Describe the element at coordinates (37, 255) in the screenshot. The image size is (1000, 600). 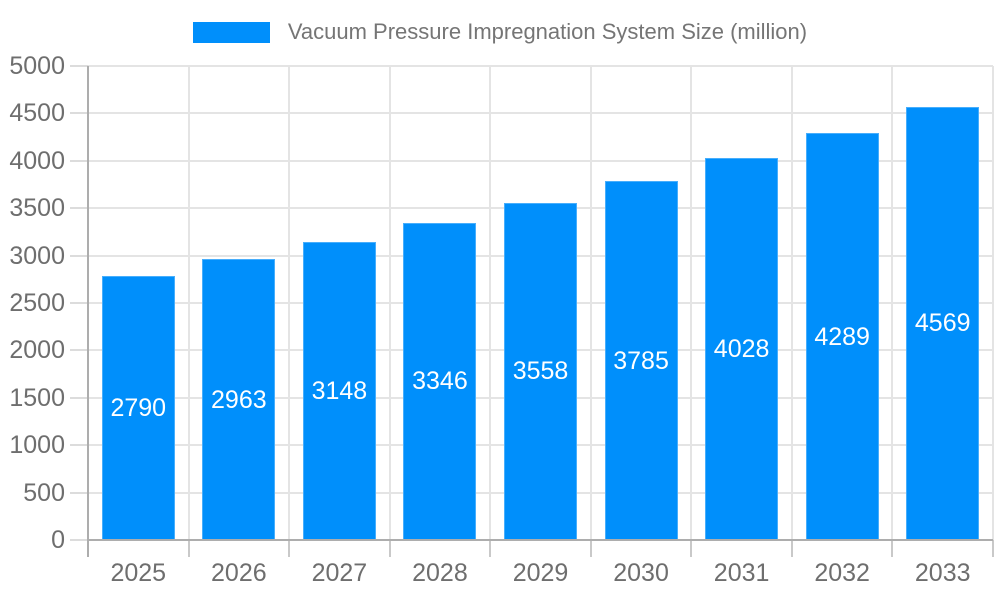
I see `y-axis-label: 3000` at that location.